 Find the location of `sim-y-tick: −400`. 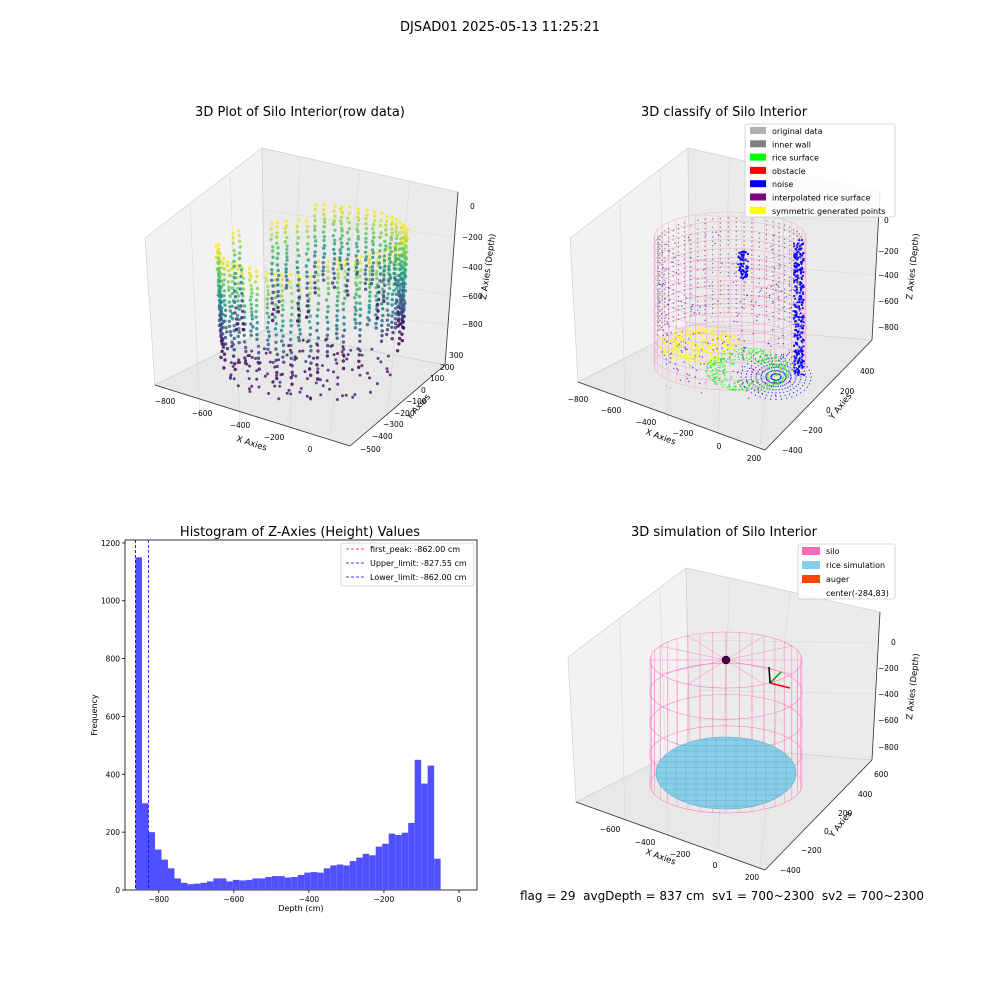

sim-y-tick: −400 is located at coordinates (790, 870).